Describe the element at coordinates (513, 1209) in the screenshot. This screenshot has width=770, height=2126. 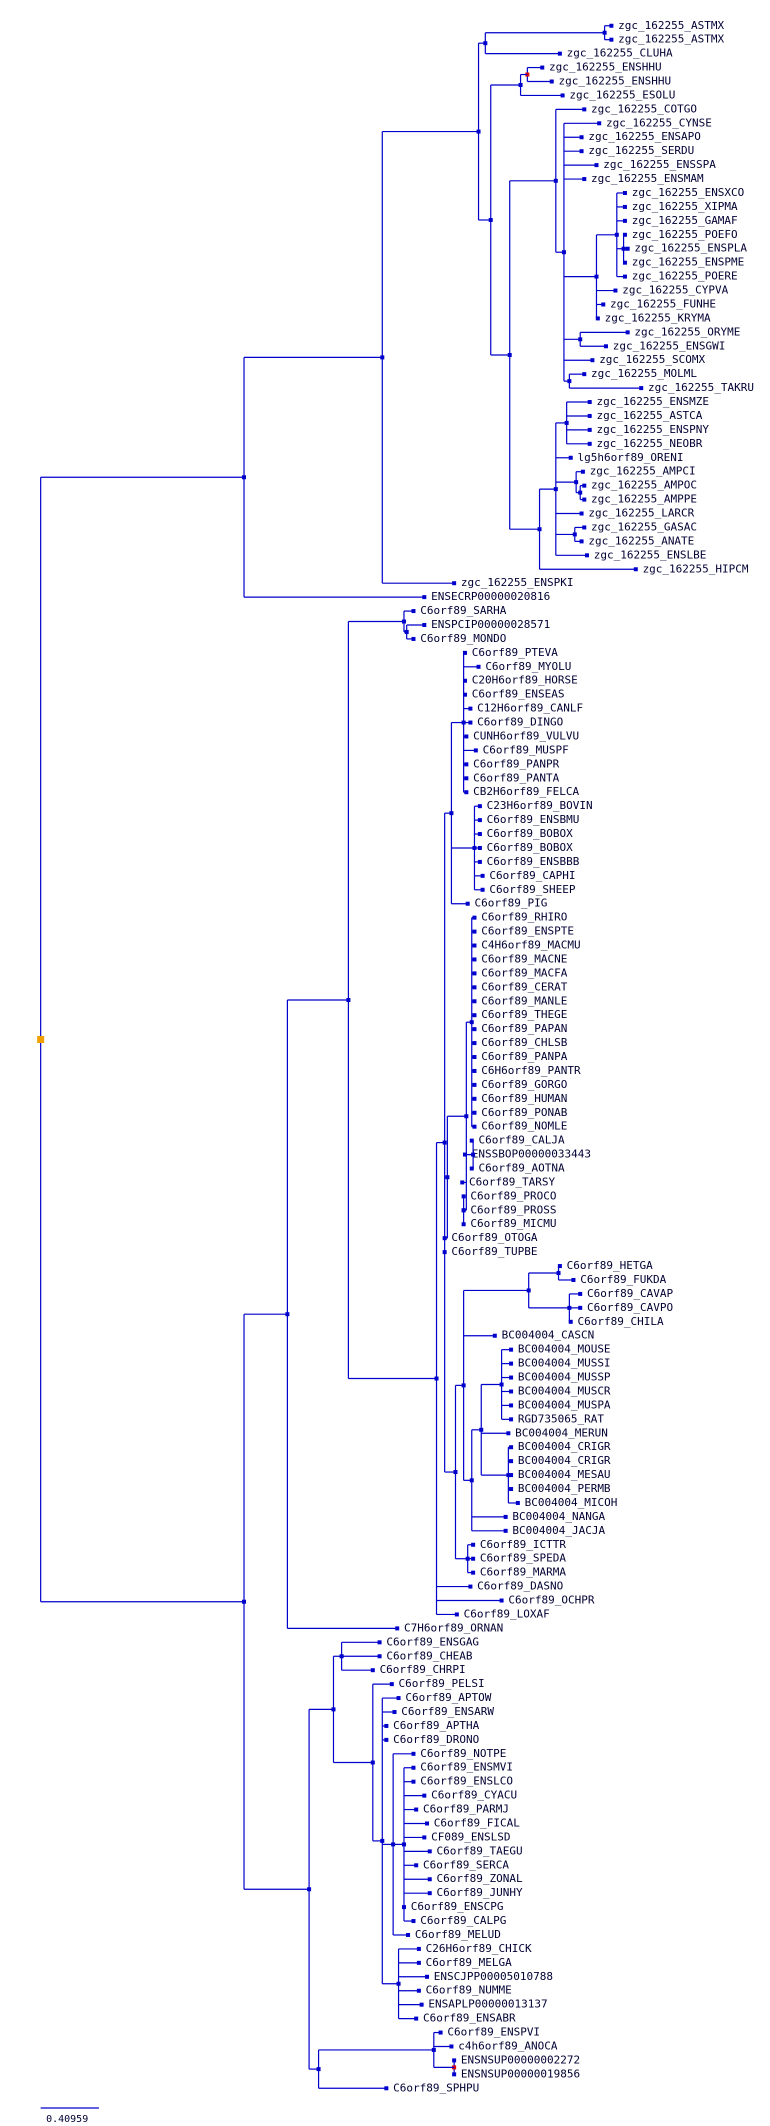
I see `leaf-label: C6orf89_PROSS` at that location.